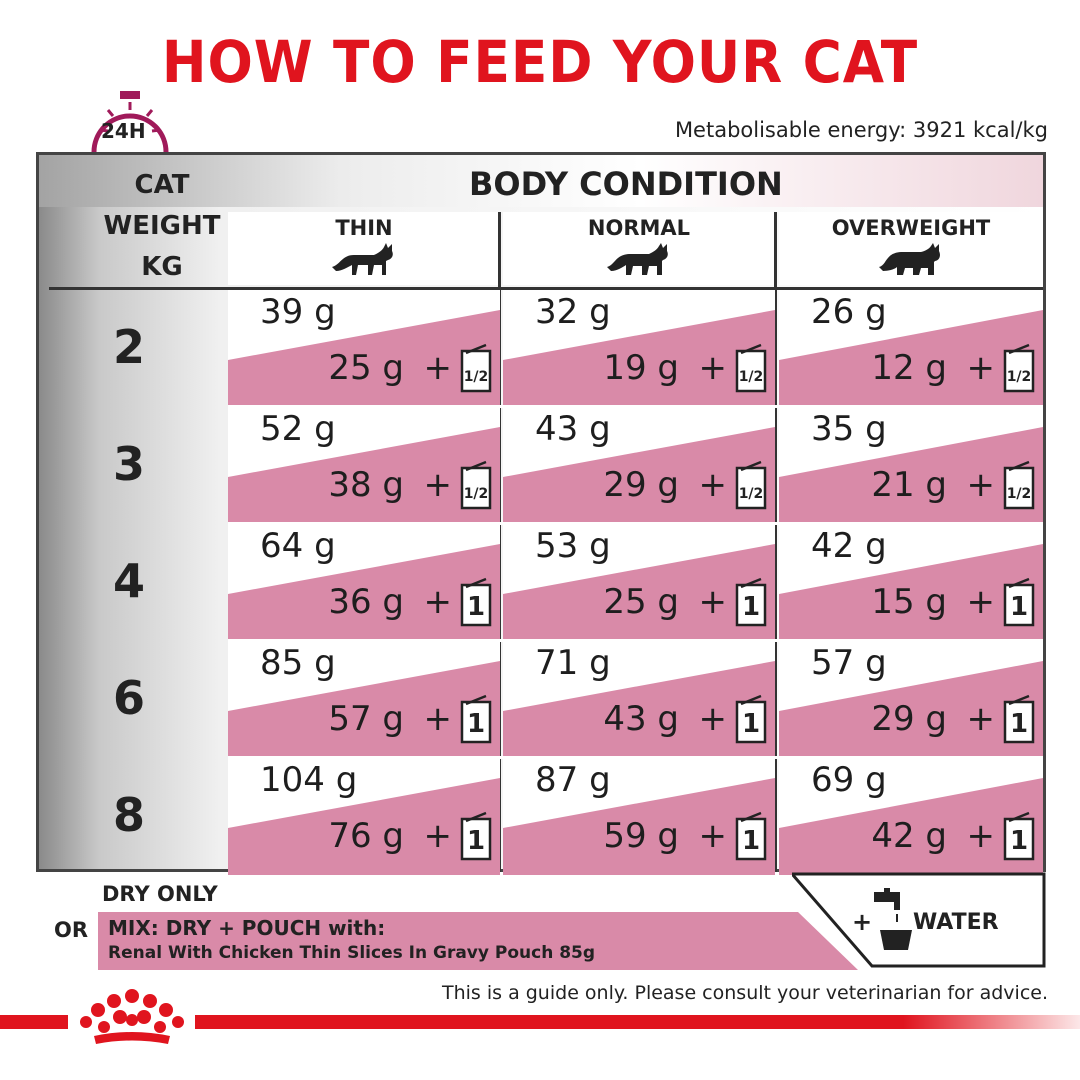 Image resolution: width=1080 pixels, height=1080 pixels. What do you see at coordinates (71, 930) in the screenshot?
I see `legend-or: OR` at bounding box center [71, 930].